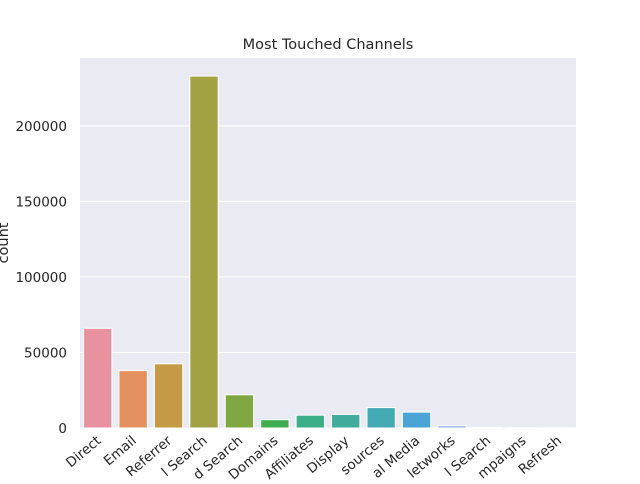 The height and width of the screenshot is (484, 640). What do you see at coordinates (6, 242) in the screenshot?
I see `y-axis-label: count` at bounding box center [6, 242].